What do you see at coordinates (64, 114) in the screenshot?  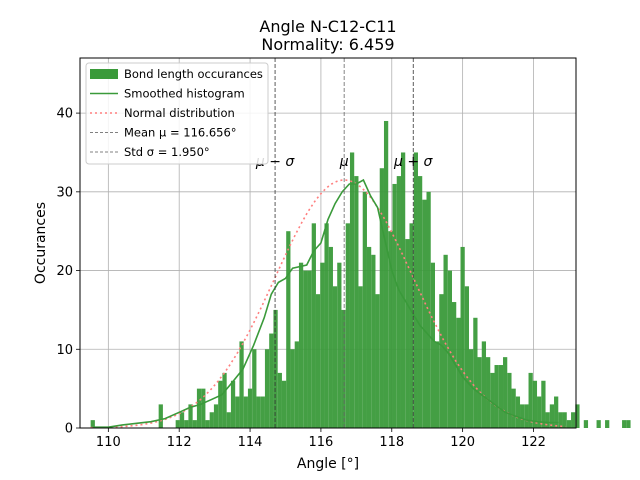 I see `y-tick-label: 40` at bounding box center [64, 114].